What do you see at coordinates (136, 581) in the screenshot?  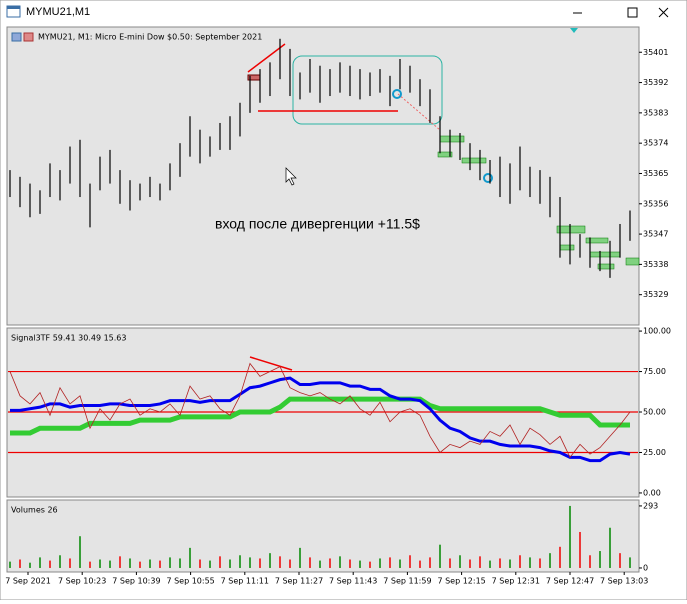 I see `x-tick-label: 7 Sep 10:39` at bounding box center [136, 581].